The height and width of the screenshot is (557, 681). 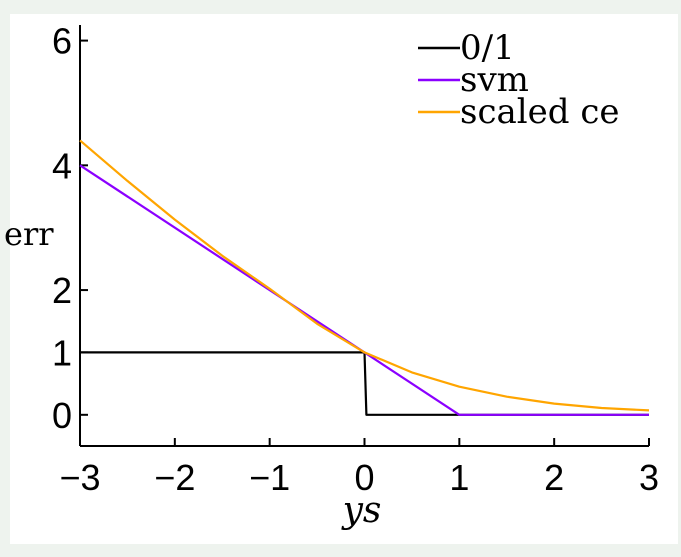 I want to click on legend-label-scaled-ce: scaled ce, so click(x=540, y=112).